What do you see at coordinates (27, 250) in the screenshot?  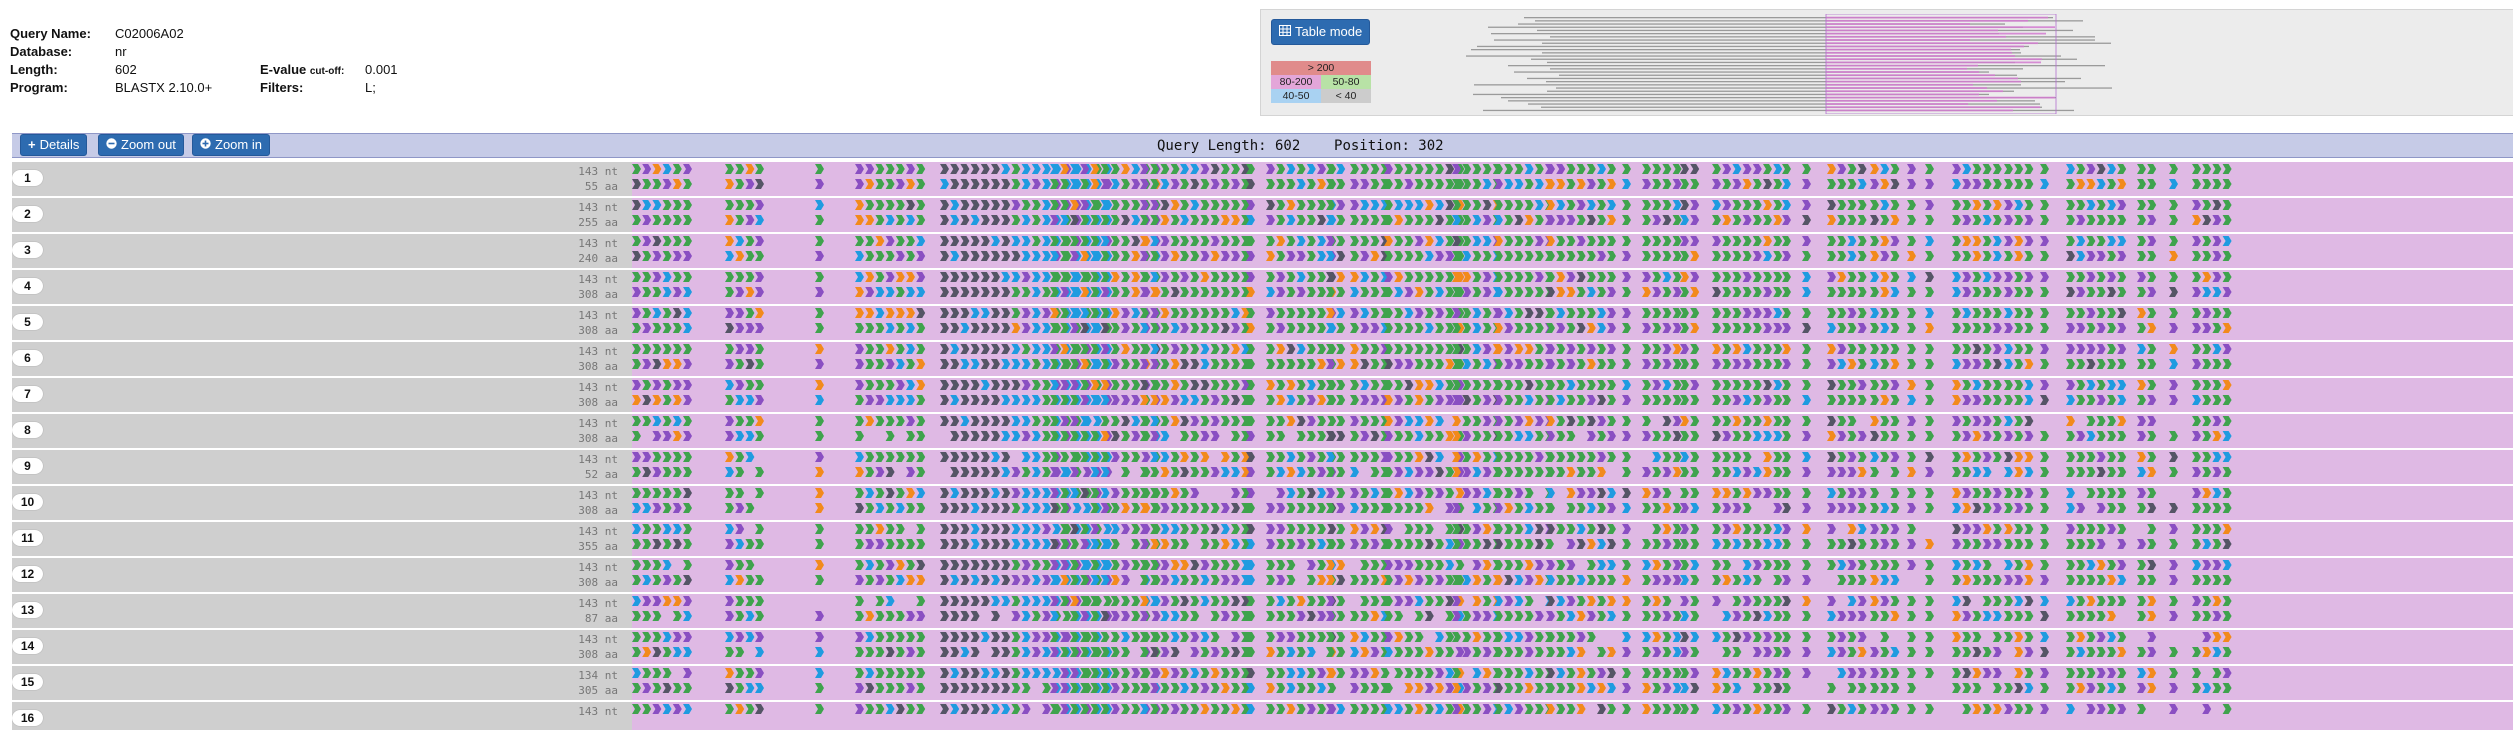 I see `hit-number-badge: 3` at bounding box center [27, 250].